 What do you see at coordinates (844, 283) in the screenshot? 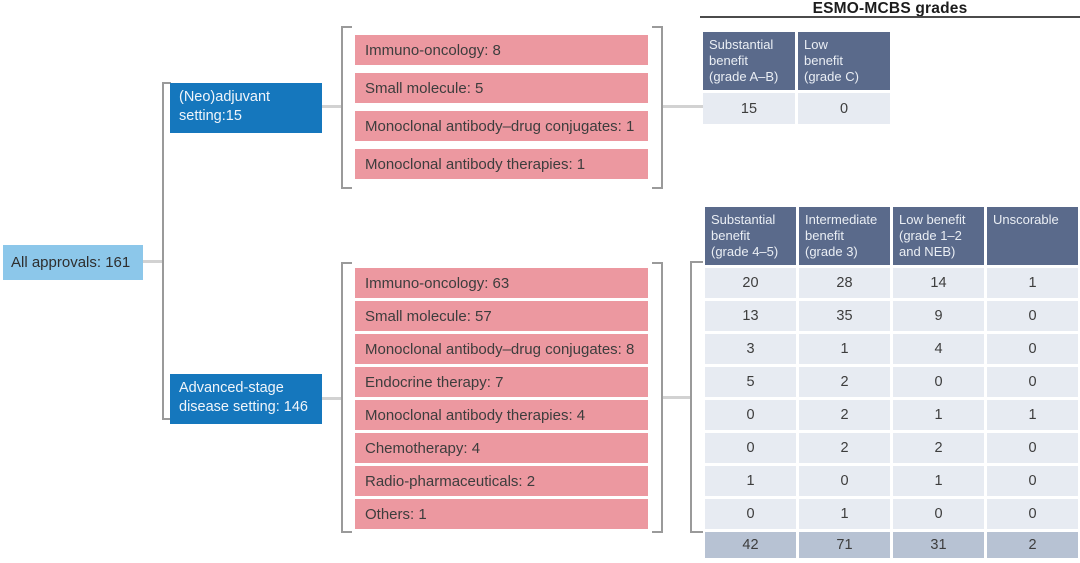
I see `table-value-cell: 28` at bounding box center [844, 283].